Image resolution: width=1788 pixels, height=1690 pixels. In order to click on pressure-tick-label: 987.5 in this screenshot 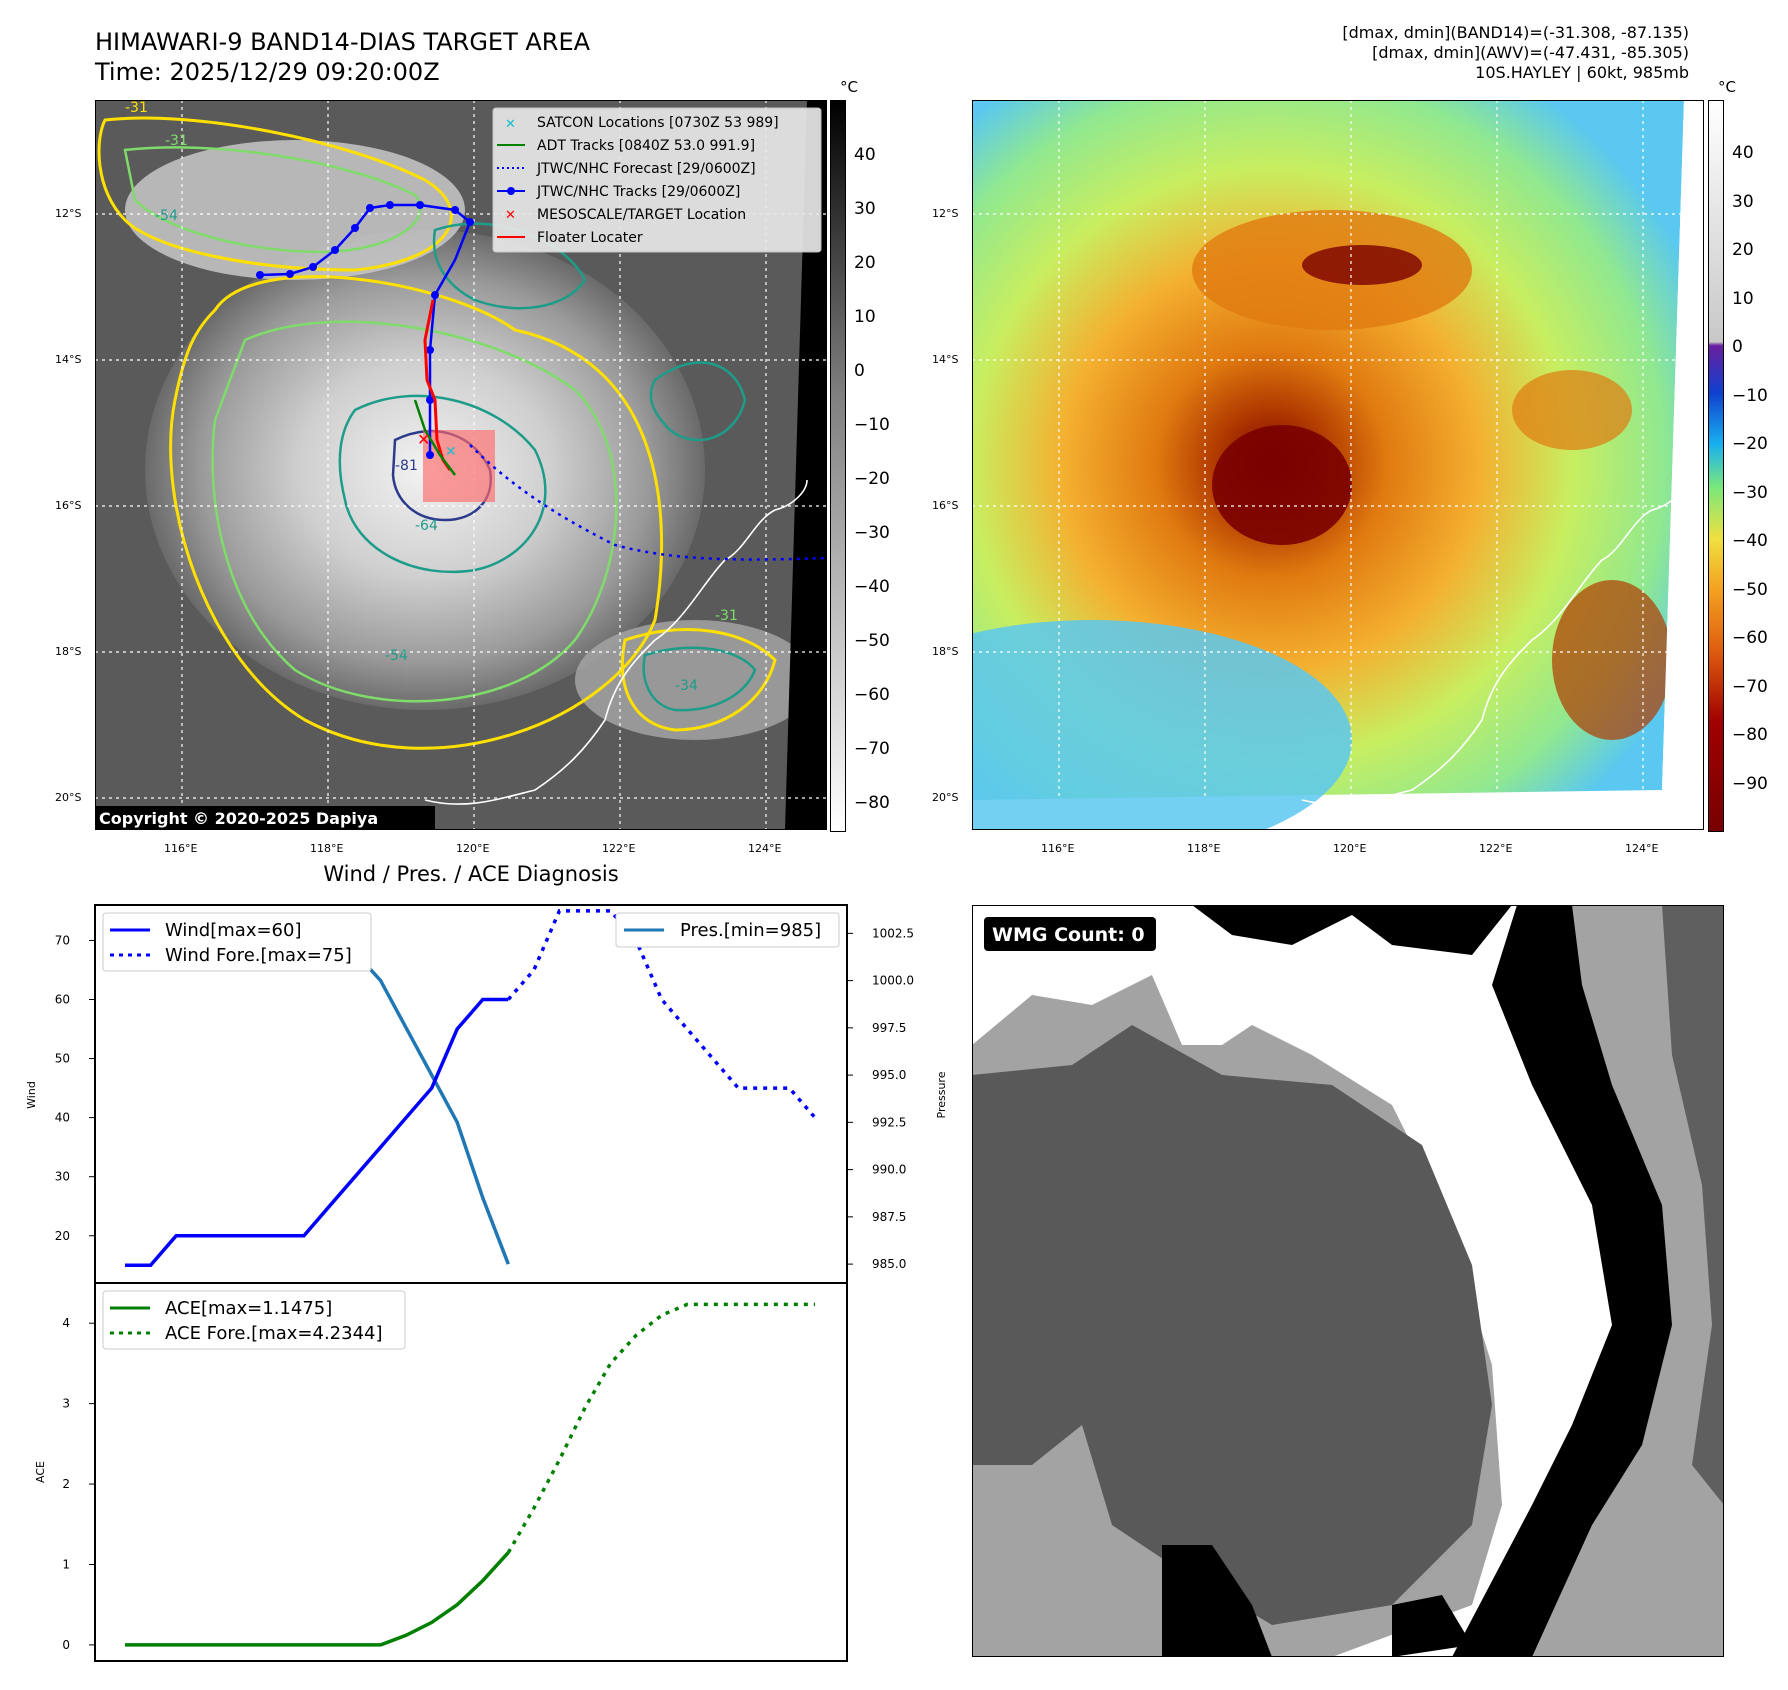, I will do `click(889, 1217)`.